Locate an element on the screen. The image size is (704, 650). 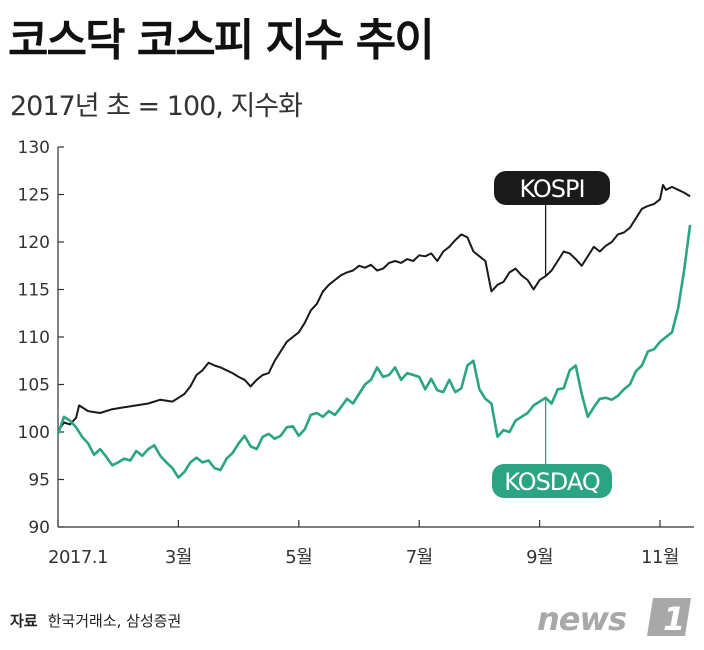
news1-logo: news 1 is located at coordinates (614, 618).